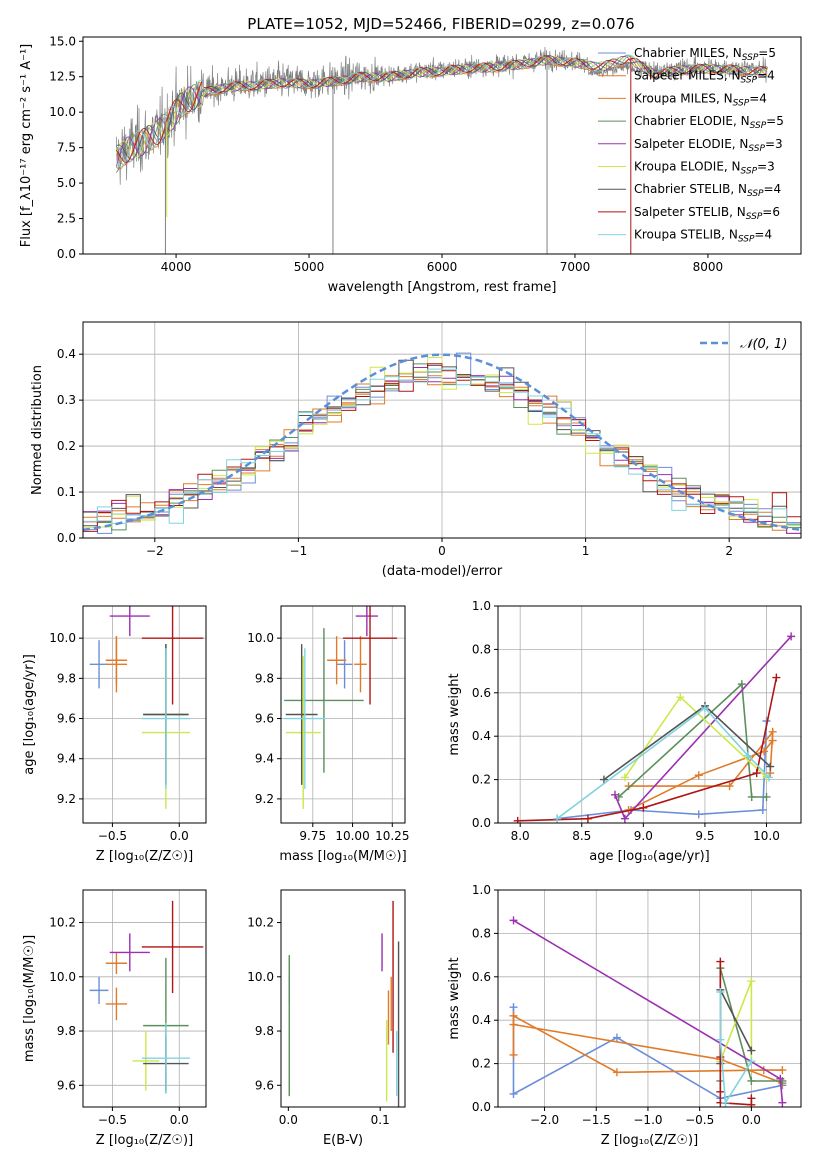 The width and height of the screenshot is (819, 1170). Describe the element at coordinates (647, 1120) in the screenshot. I see `x-tick-label: −1.0` at that location.